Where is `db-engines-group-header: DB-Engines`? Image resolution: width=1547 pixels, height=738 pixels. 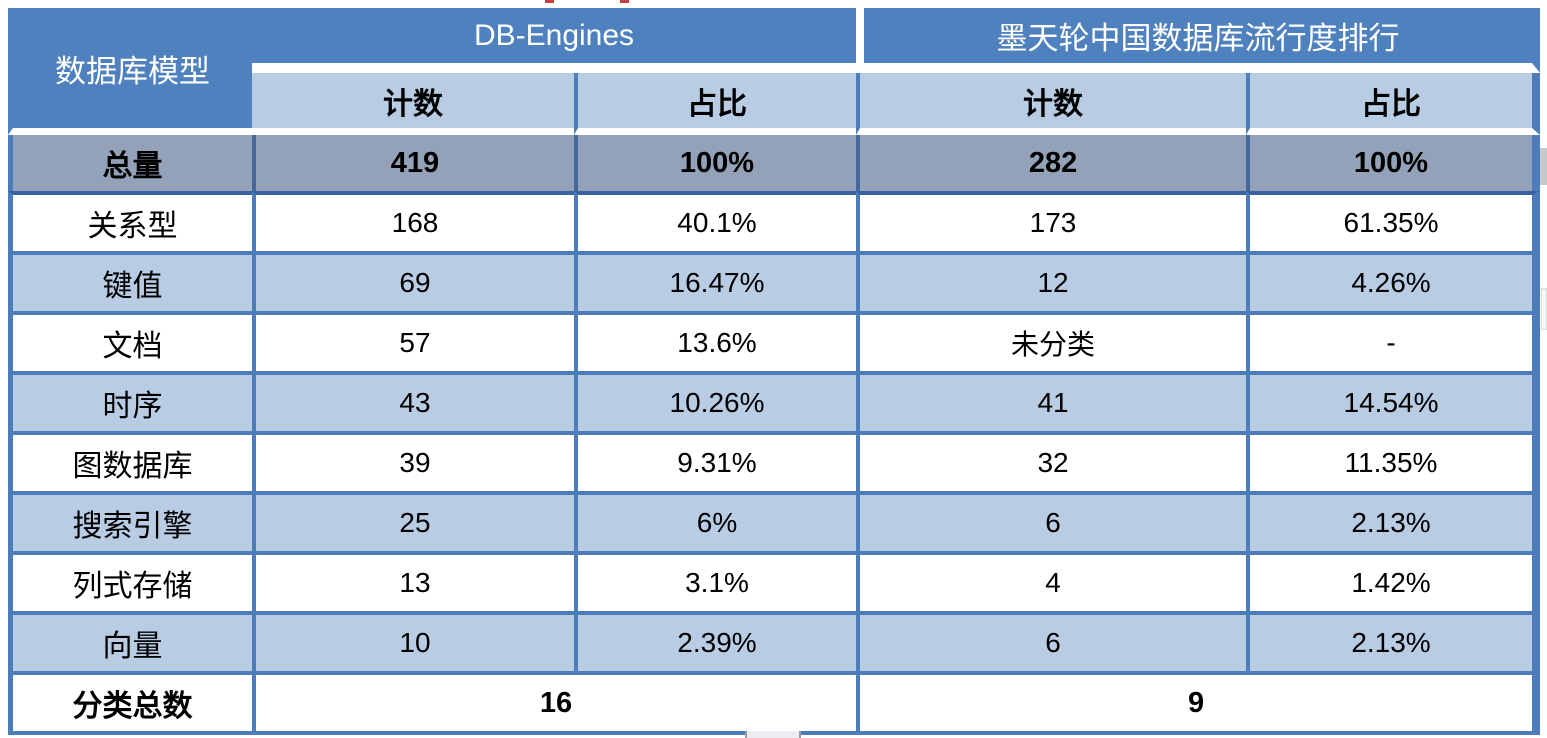 db-engines-group-header: DB-Engines is located at coordinates (554, 40).